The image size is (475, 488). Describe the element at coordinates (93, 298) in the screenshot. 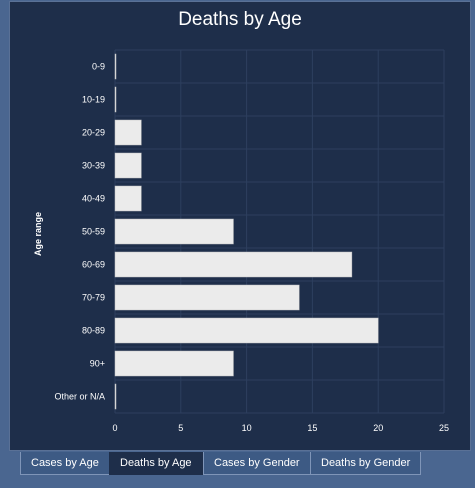

I see `y-tick-label: 70-79` at that location.